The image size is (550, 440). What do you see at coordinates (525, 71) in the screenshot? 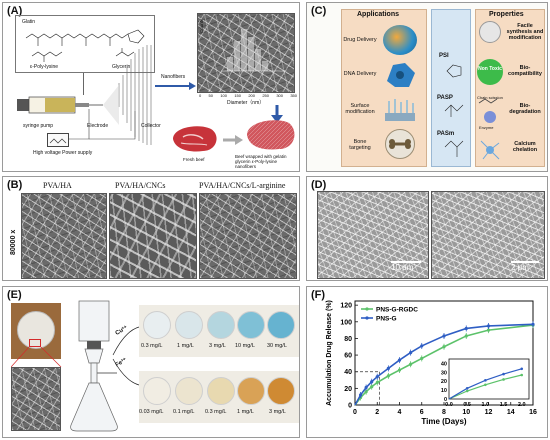
I see `property-biocompatibility: Bio-compatibility` at bounding box center [525, 71].